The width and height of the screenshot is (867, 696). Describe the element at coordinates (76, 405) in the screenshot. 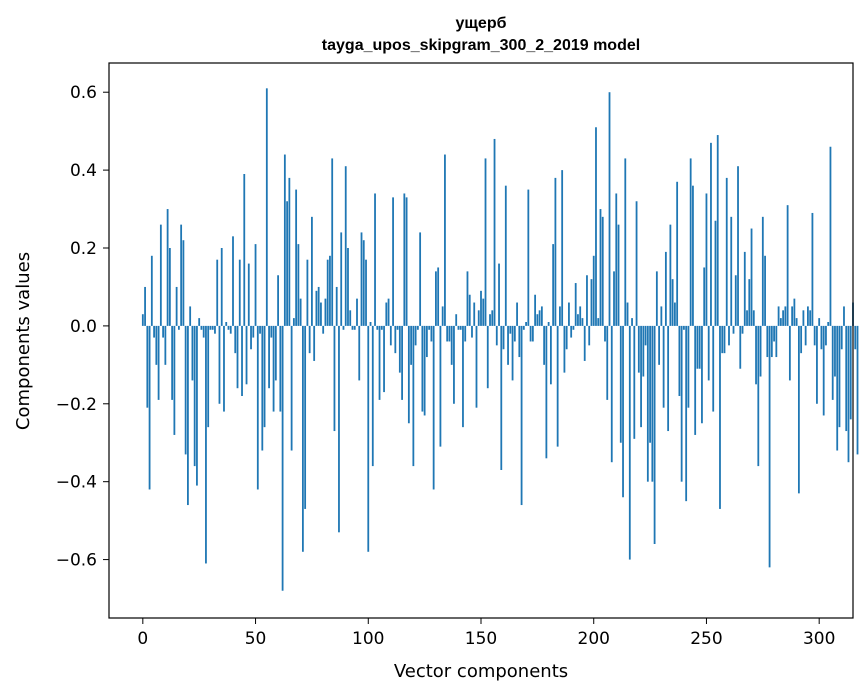

I see `y-tick-label: −0.2` at that location.